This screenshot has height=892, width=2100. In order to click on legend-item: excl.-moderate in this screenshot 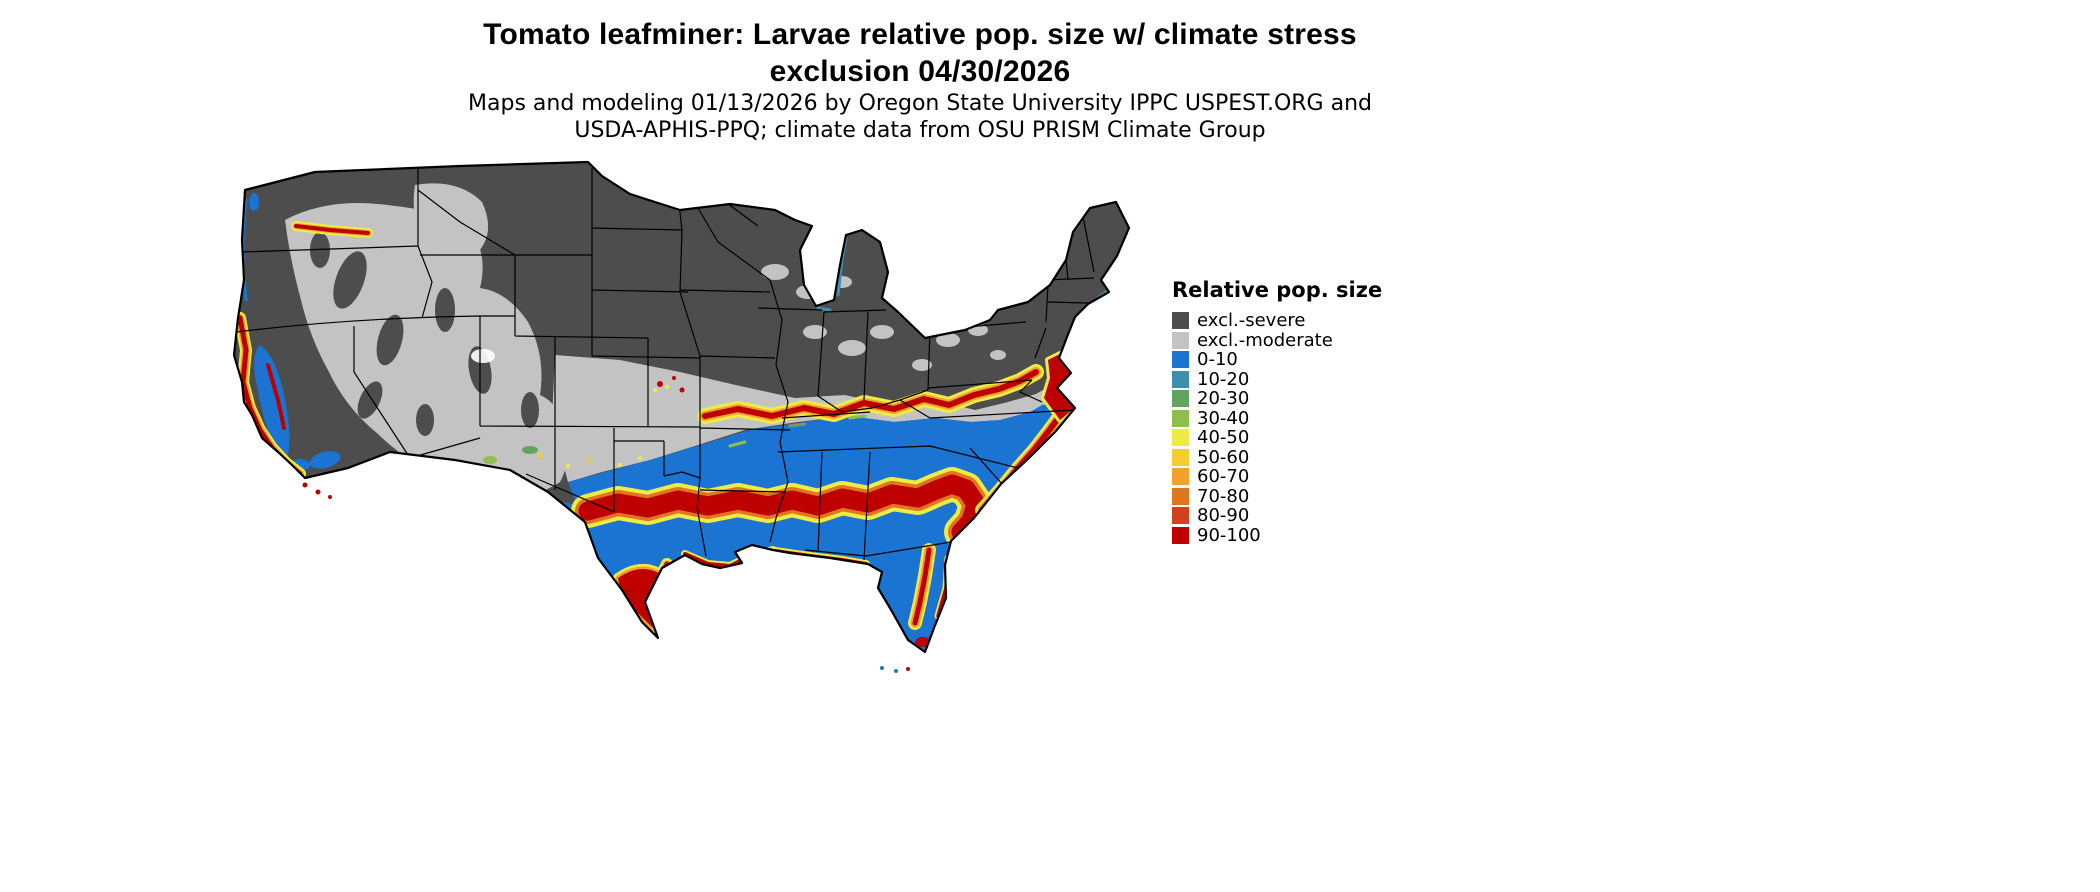, I will do `click(1277, 340)`.